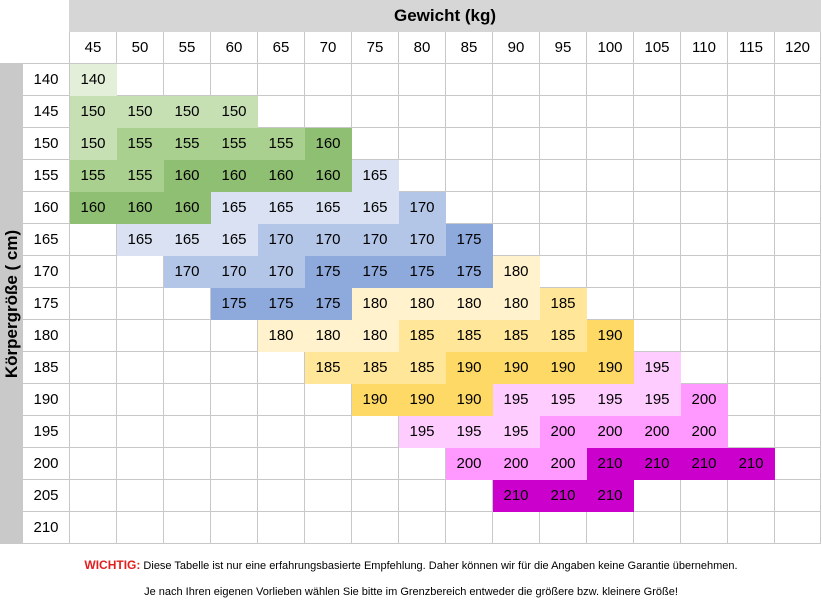 The width and height of the screenshot is (822, 605). I want to click on table-row: 195 195 195 195 200 200 200 200, so click(411, 431).